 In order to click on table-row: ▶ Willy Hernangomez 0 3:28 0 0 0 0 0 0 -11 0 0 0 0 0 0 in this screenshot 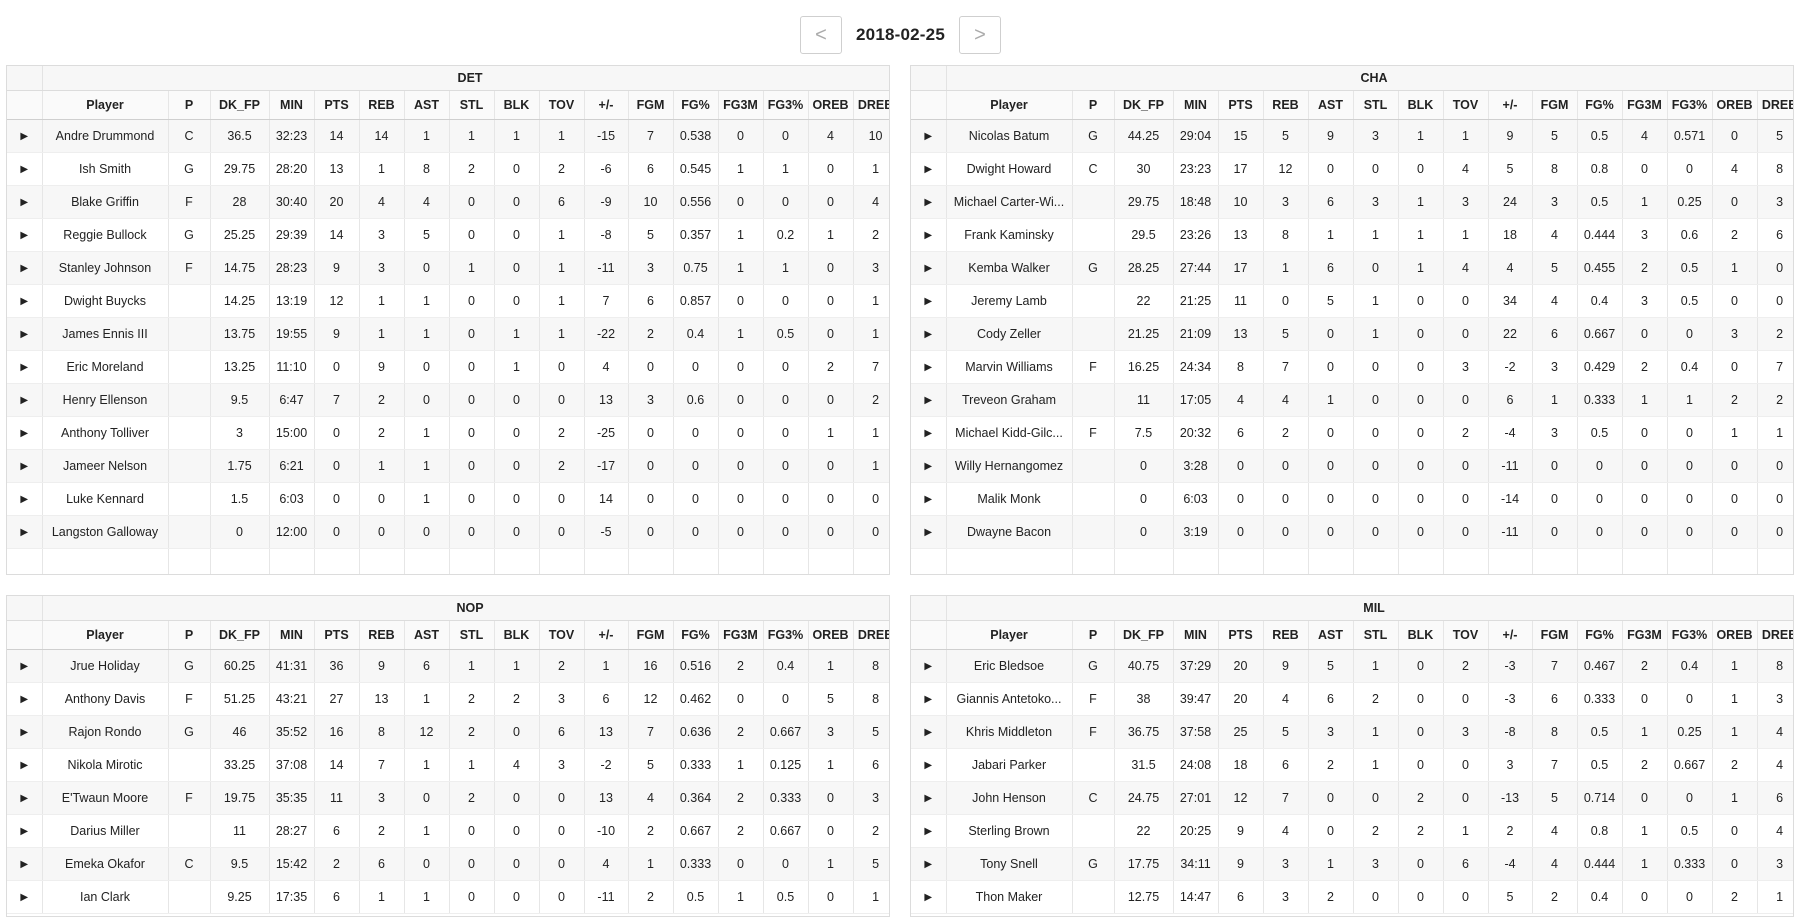, I will do `click(1352, 466)`.